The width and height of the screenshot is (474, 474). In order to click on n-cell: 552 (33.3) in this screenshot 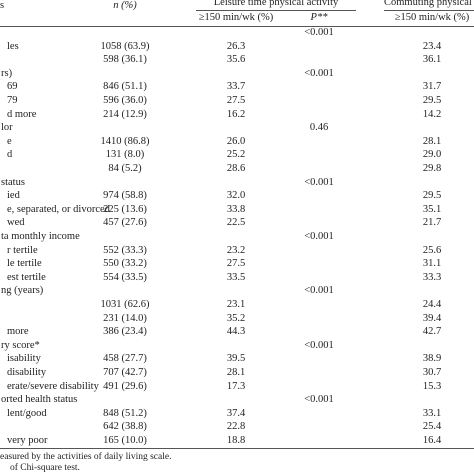, I will do `click(125, 250)`.